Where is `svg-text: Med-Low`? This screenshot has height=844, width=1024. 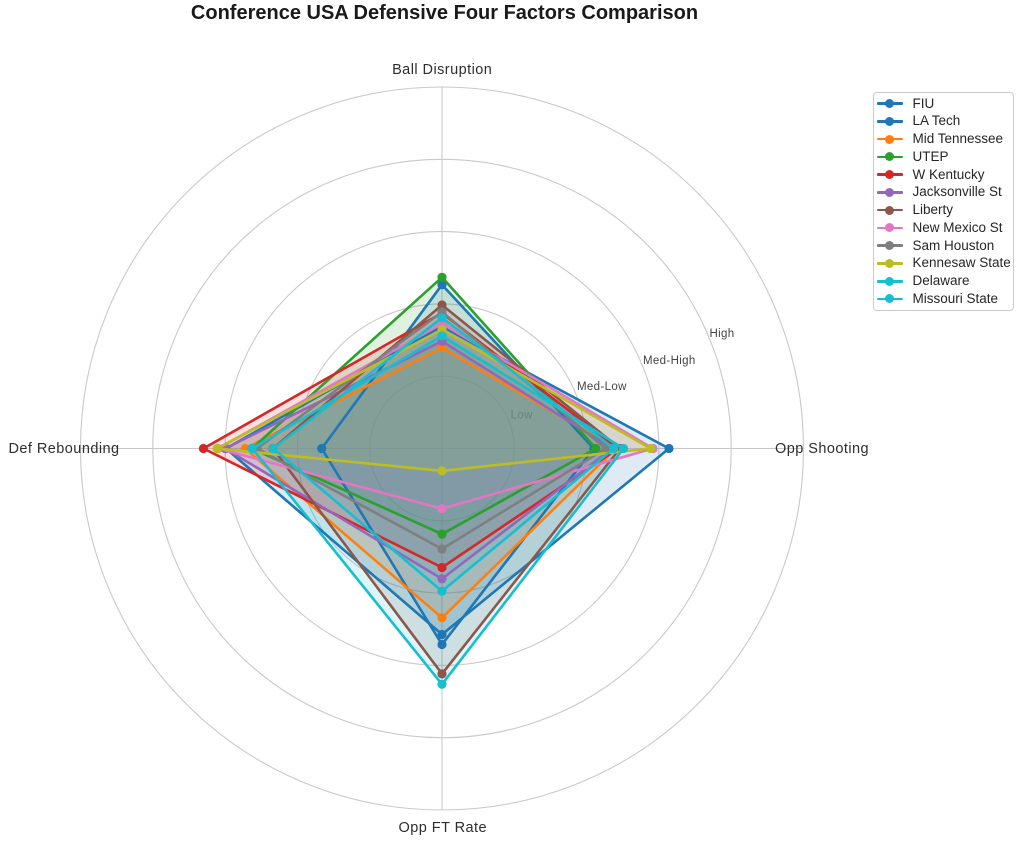
svg-text: Med-Low is located at coordinates (602, 387).